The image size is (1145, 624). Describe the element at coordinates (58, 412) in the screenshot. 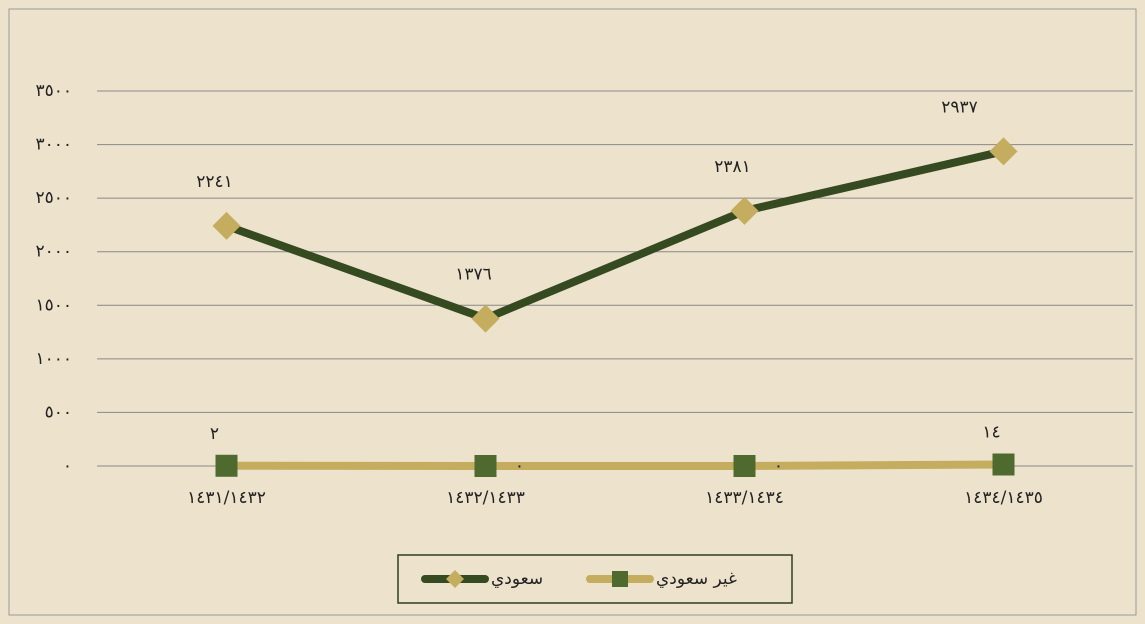

I see `y-tick-label: ٥٠٠` at that location.